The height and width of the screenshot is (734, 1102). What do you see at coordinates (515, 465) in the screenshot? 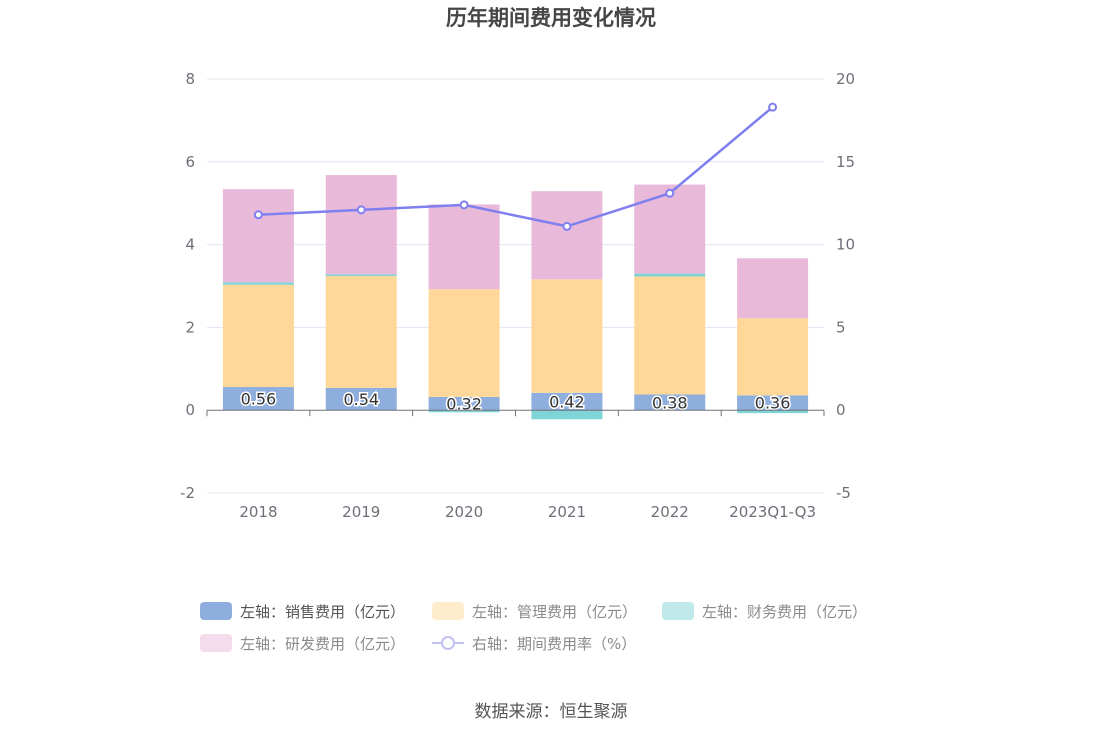
I see `x-axis: 2018 2019 2020 2021 2022 2023Q1-Q3` at bounding box center [515, 465].